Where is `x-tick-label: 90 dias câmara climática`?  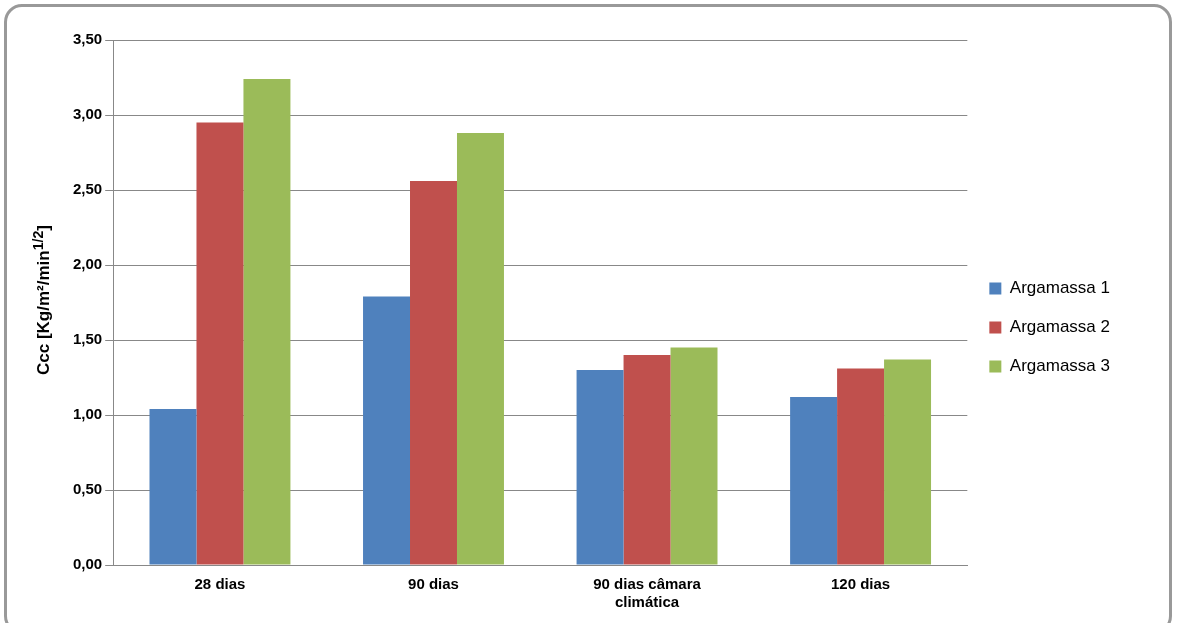 x-tick-label: 90 dias câmara climática is located at coordinates (647, 593).